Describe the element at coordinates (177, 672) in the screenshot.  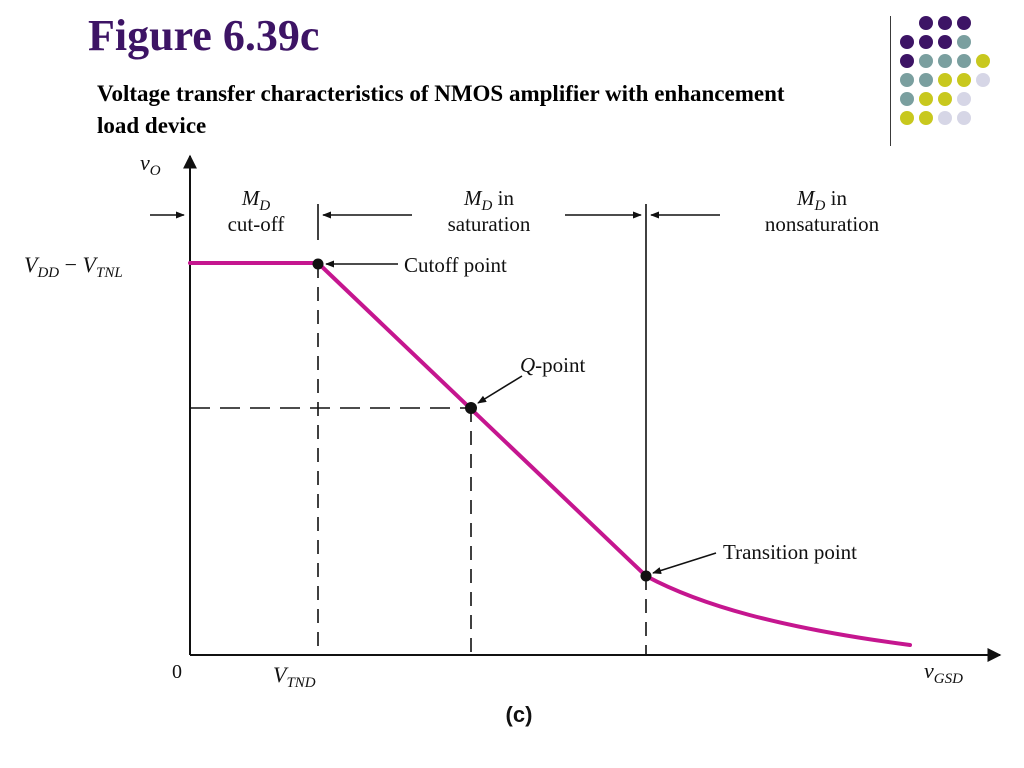
I see `origin-label: 0` at that location.